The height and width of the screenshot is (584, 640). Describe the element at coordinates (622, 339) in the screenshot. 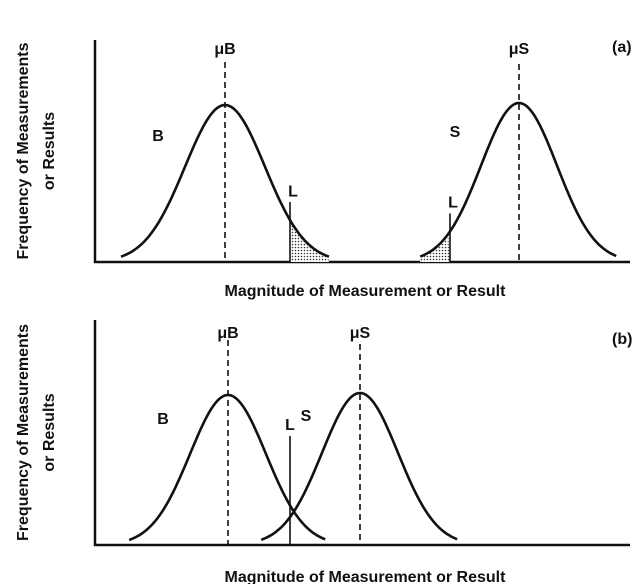

I see `panel-tag: (b)` at that location.